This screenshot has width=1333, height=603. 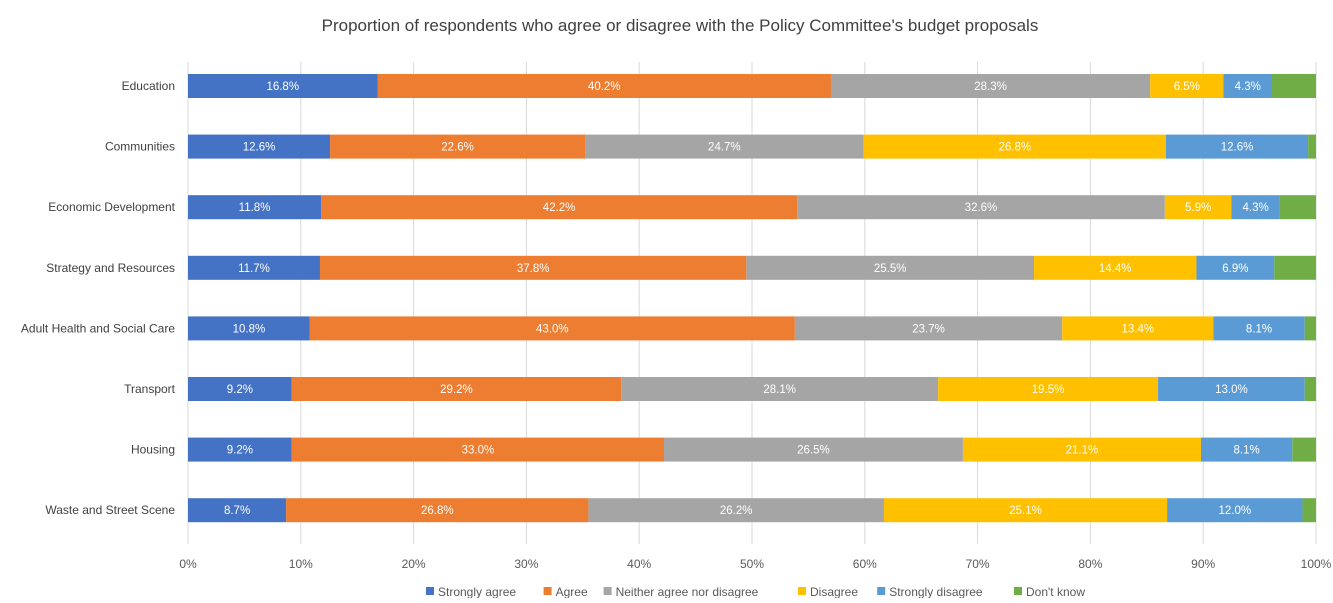 I want to click on data-label: 42.2%, so click(x=559, y=208).